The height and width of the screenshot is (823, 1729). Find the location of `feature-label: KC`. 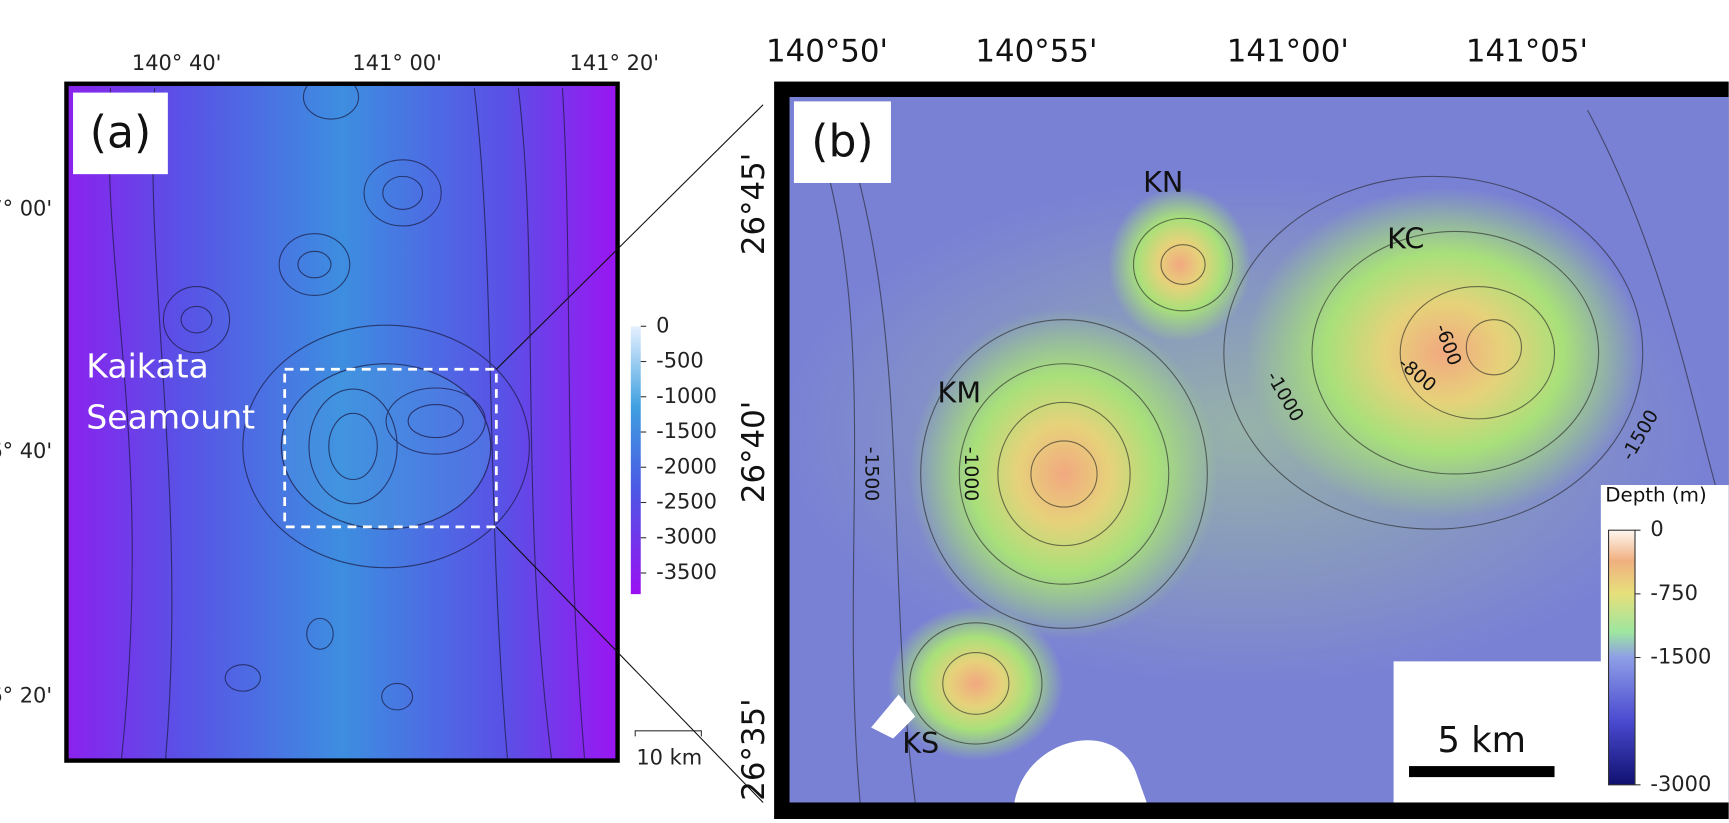

feature-label: KC is located at coordinates (1405, 238).